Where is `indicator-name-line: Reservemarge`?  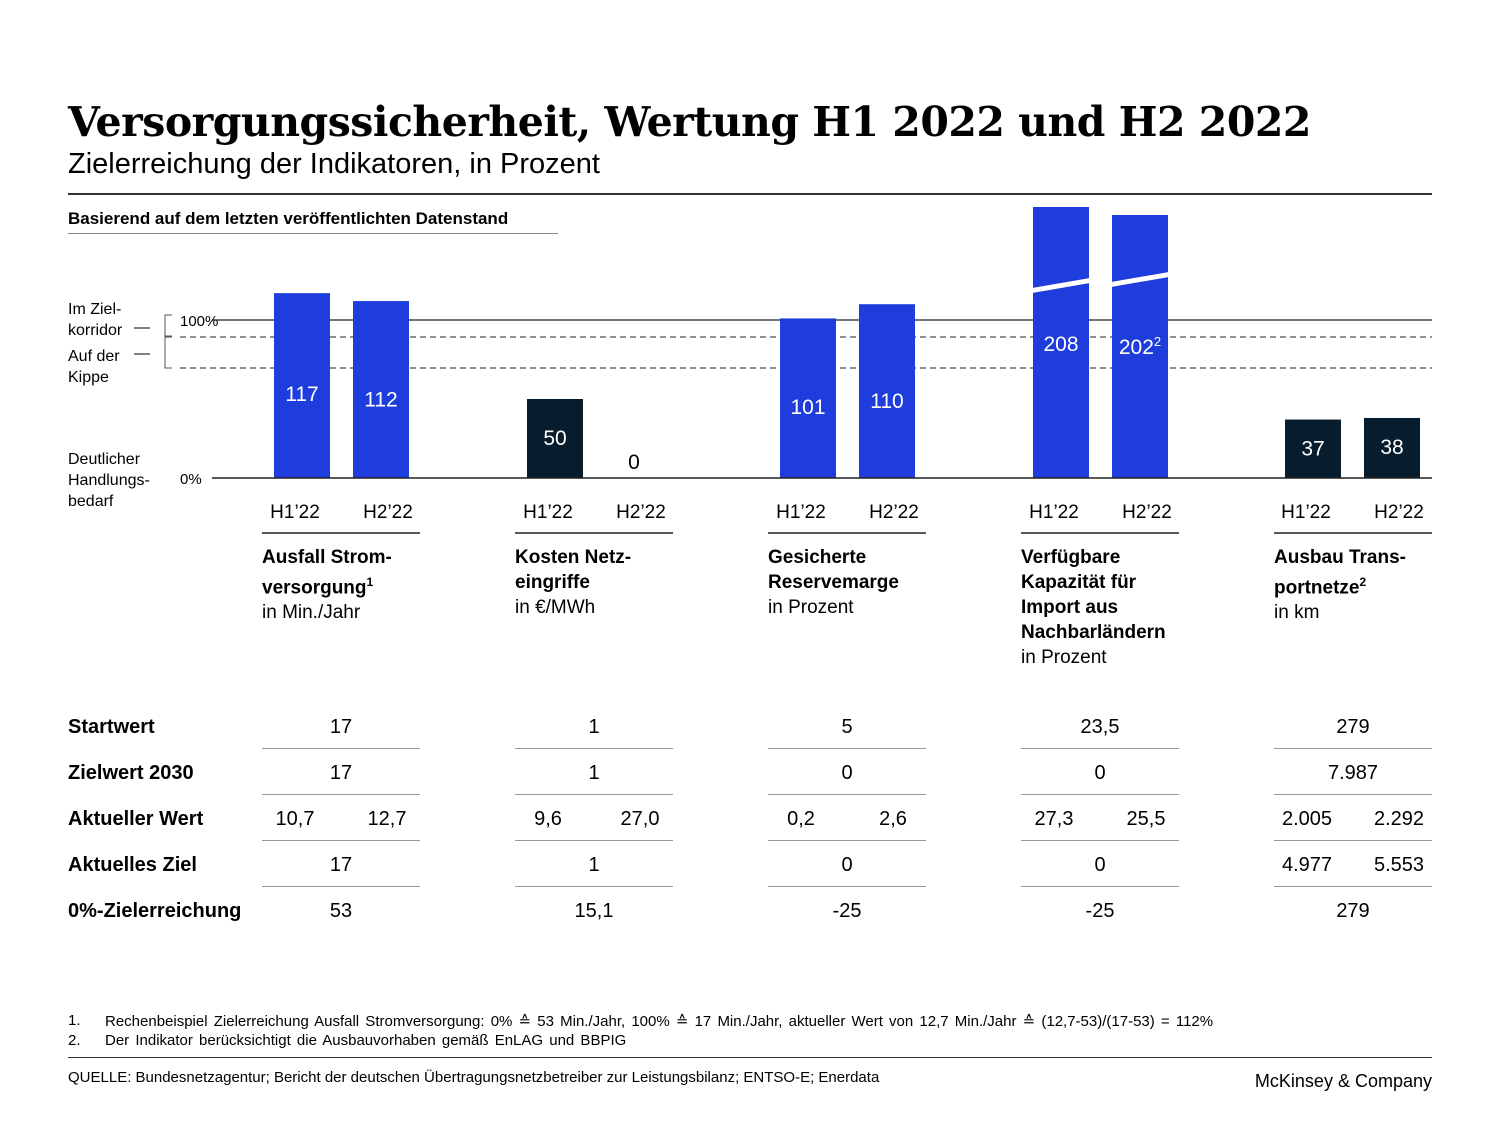 indicator-name-line: Reservemarge is located at coordinates (833, 582).